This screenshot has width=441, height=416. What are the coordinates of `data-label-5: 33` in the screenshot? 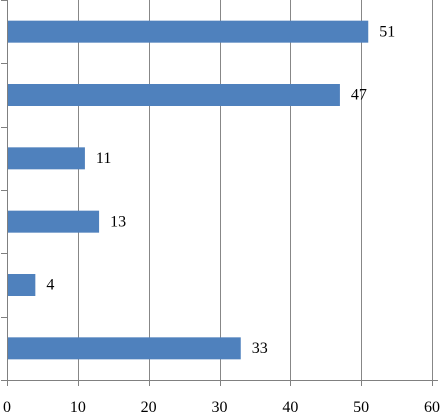 It's located at (260, 348).